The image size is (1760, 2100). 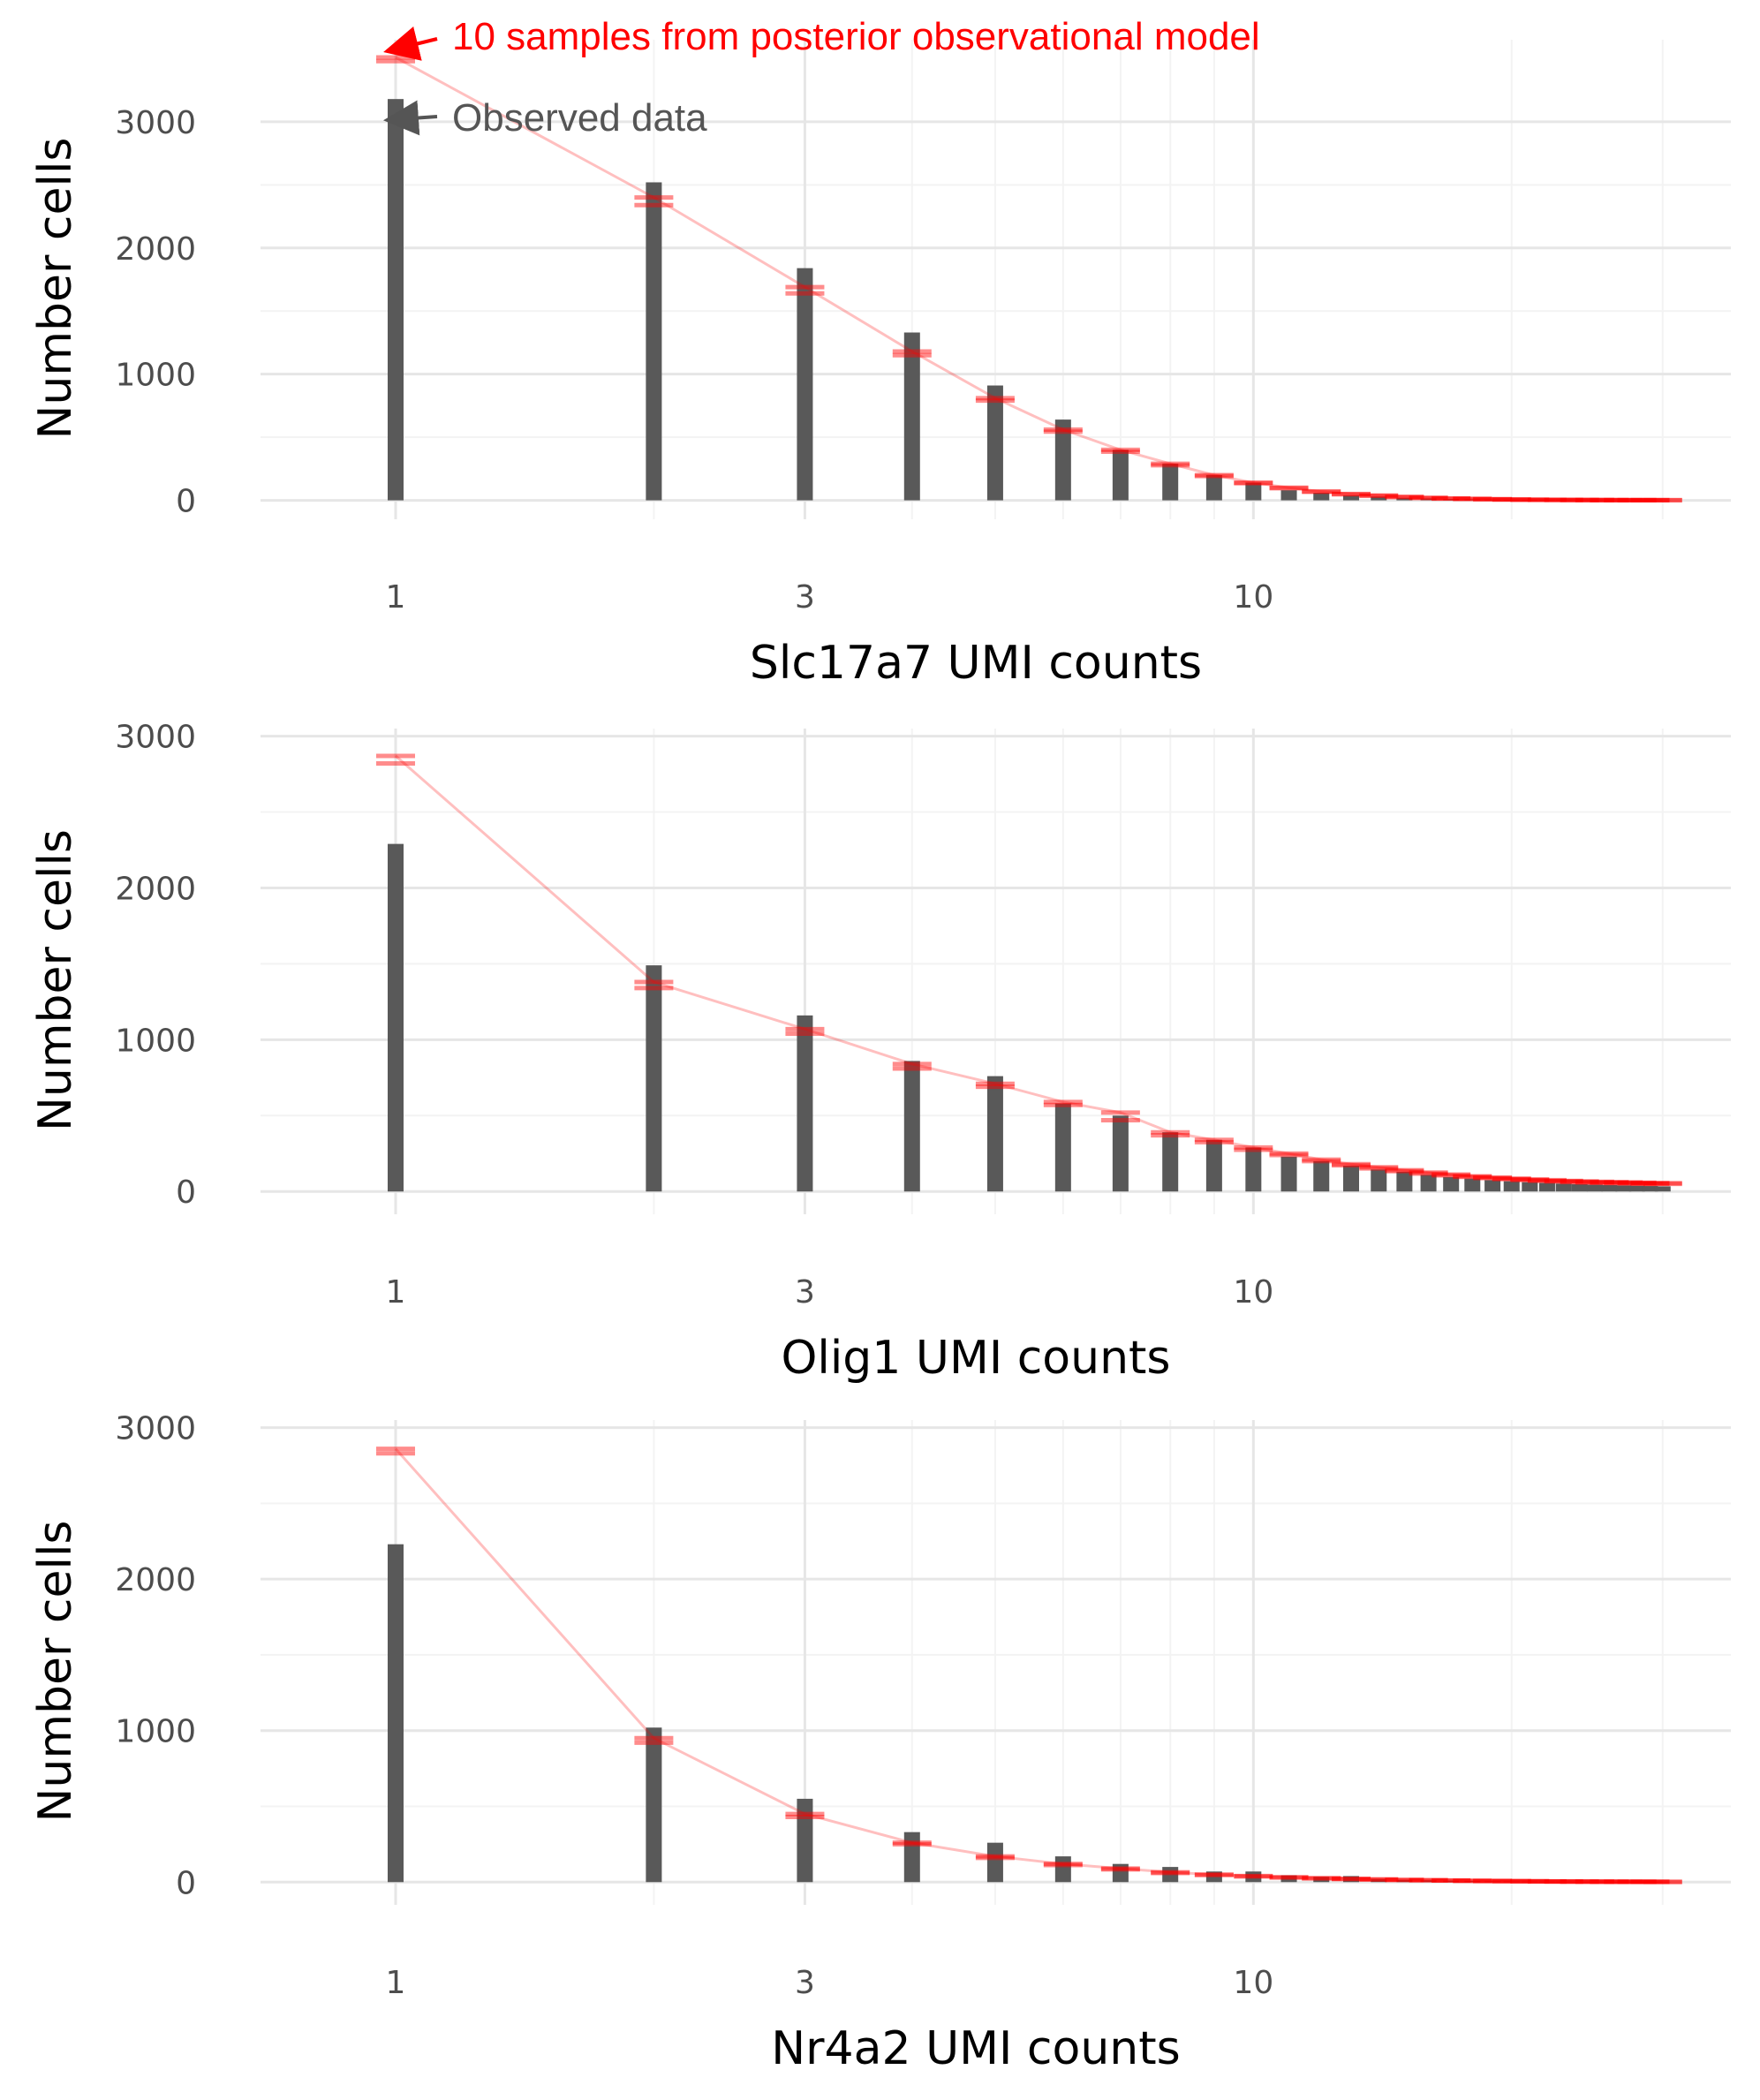 I want to click on posterior-trend-line, so click(x=1029, y=970).